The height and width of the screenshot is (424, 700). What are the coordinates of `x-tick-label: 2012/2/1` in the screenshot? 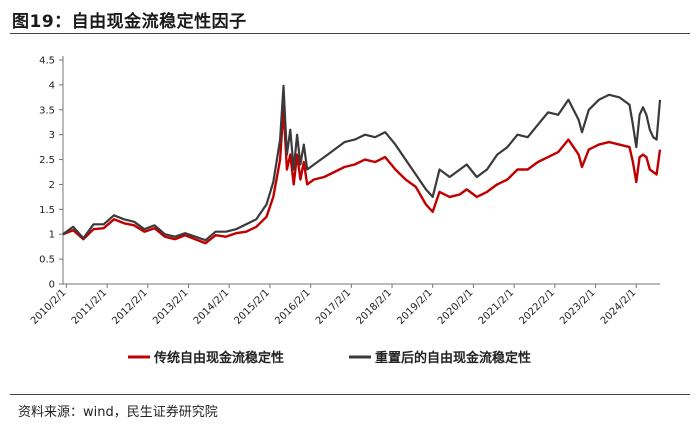 It's located at (130, 307).